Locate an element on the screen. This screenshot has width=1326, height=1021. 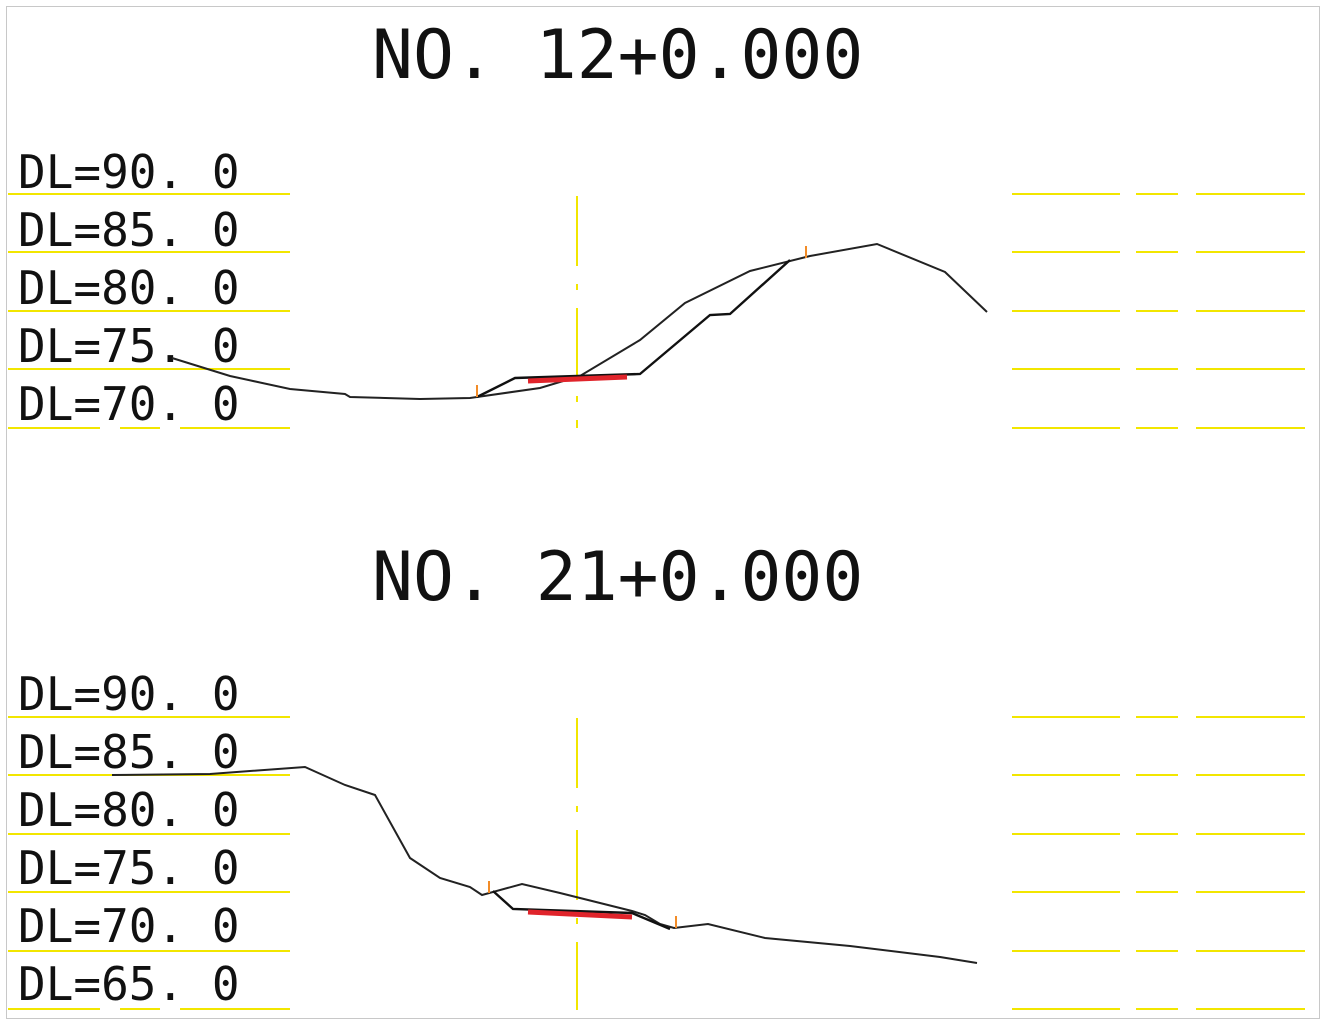
section-title: NO. 21+0.000 is located at coordinates (617, 577).